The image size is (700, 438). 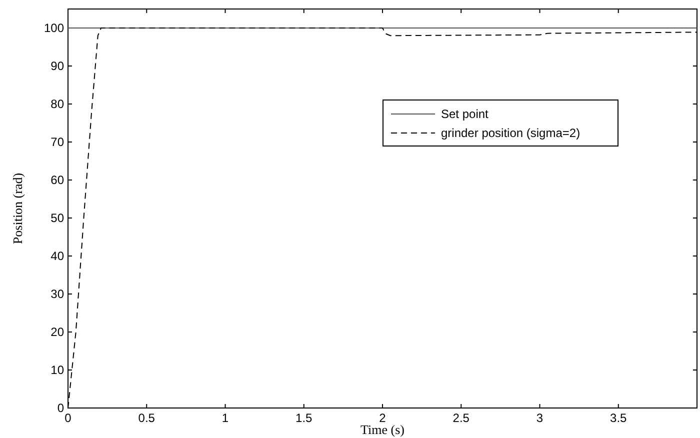 I want to click on legend-label: grinder position (sigma=2), so click(x=510, y=133).